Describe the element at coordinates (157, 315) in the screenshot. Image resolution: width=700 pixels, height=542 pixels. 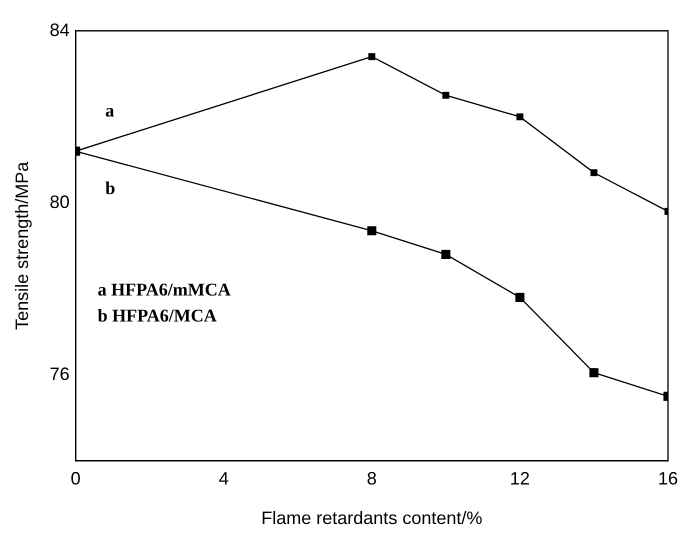
I see `annotation: b HFPA6/MCA` at that location.